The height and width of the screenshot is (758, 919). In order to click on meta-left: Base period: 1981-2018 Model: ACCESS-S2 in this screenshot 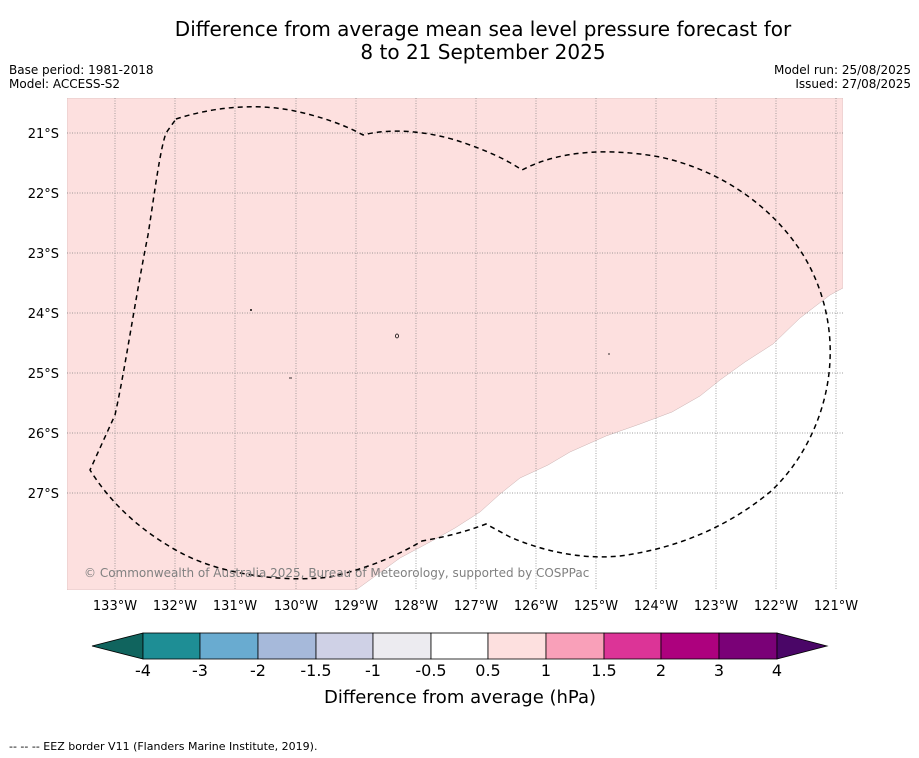, I will do `click(81, 77)`.